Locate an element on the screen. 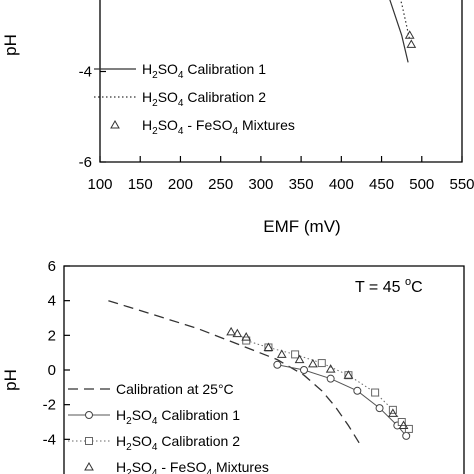 The image size is (474, 474). series-solid is located at coordinates (399, 31).